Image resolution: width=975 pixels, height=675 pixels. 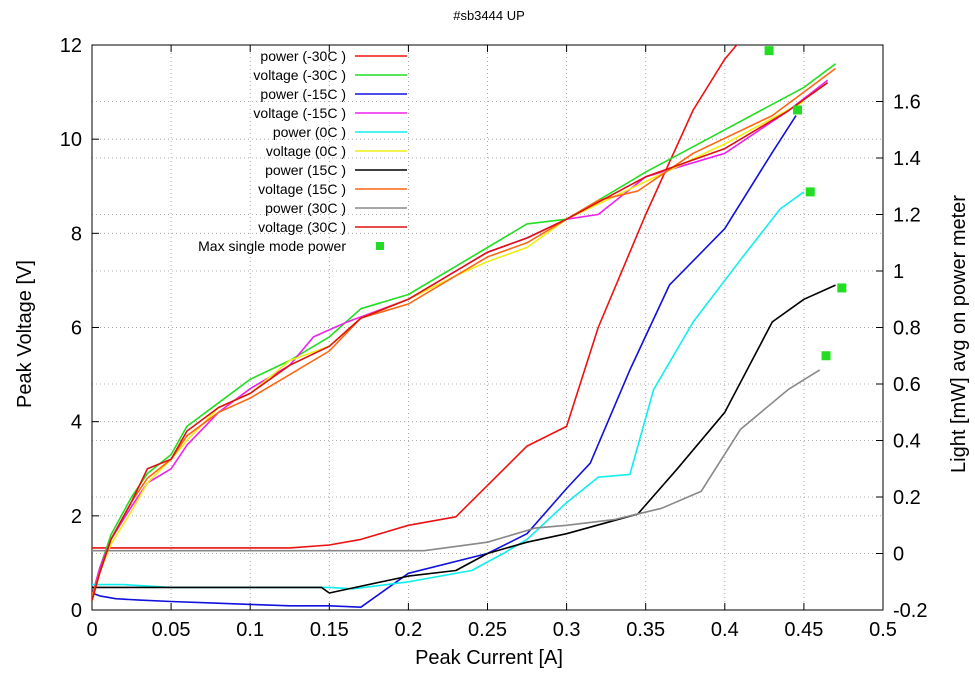 I want to click on legend-label: voltage (-30C ), so click(x=299, y=75).